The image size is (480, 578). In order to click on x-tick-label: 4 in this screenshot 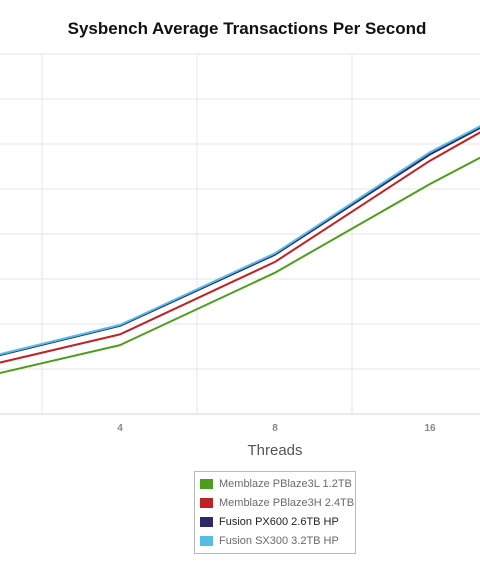, I will do `click(120, 428)`.